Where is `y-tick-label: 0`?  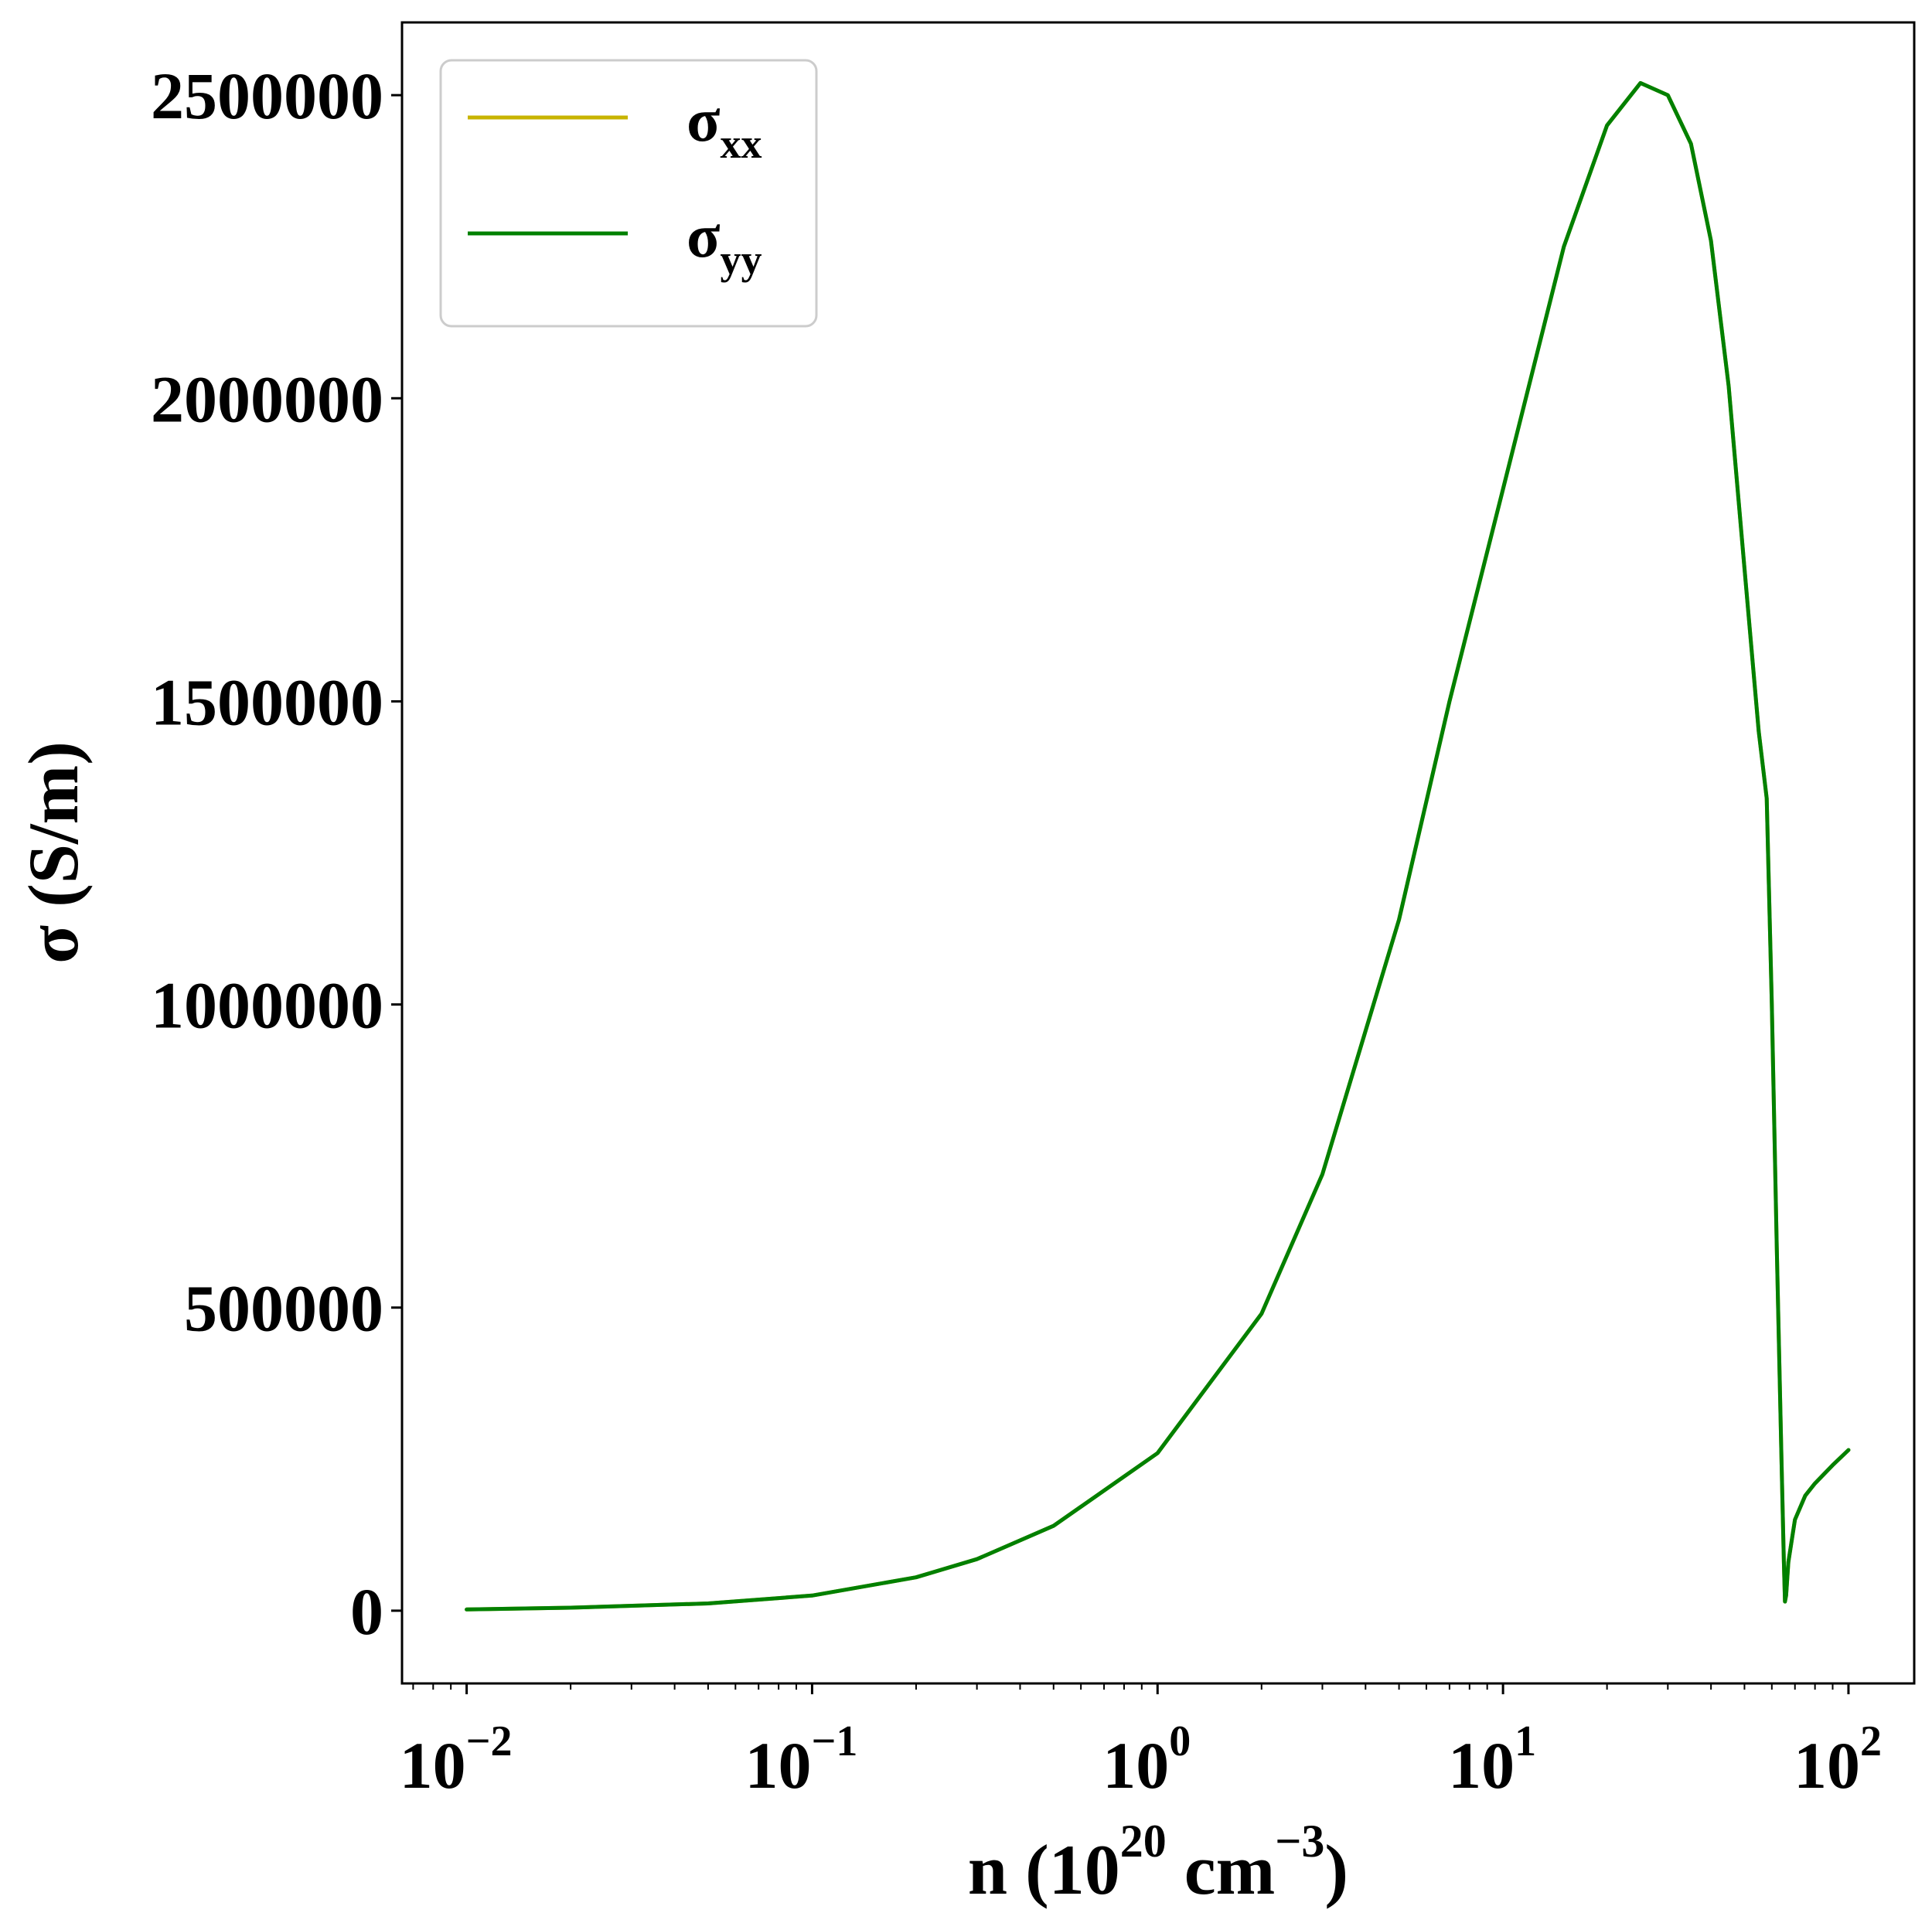
y-tick-label: 0 is located at coordinates (366, 1611).